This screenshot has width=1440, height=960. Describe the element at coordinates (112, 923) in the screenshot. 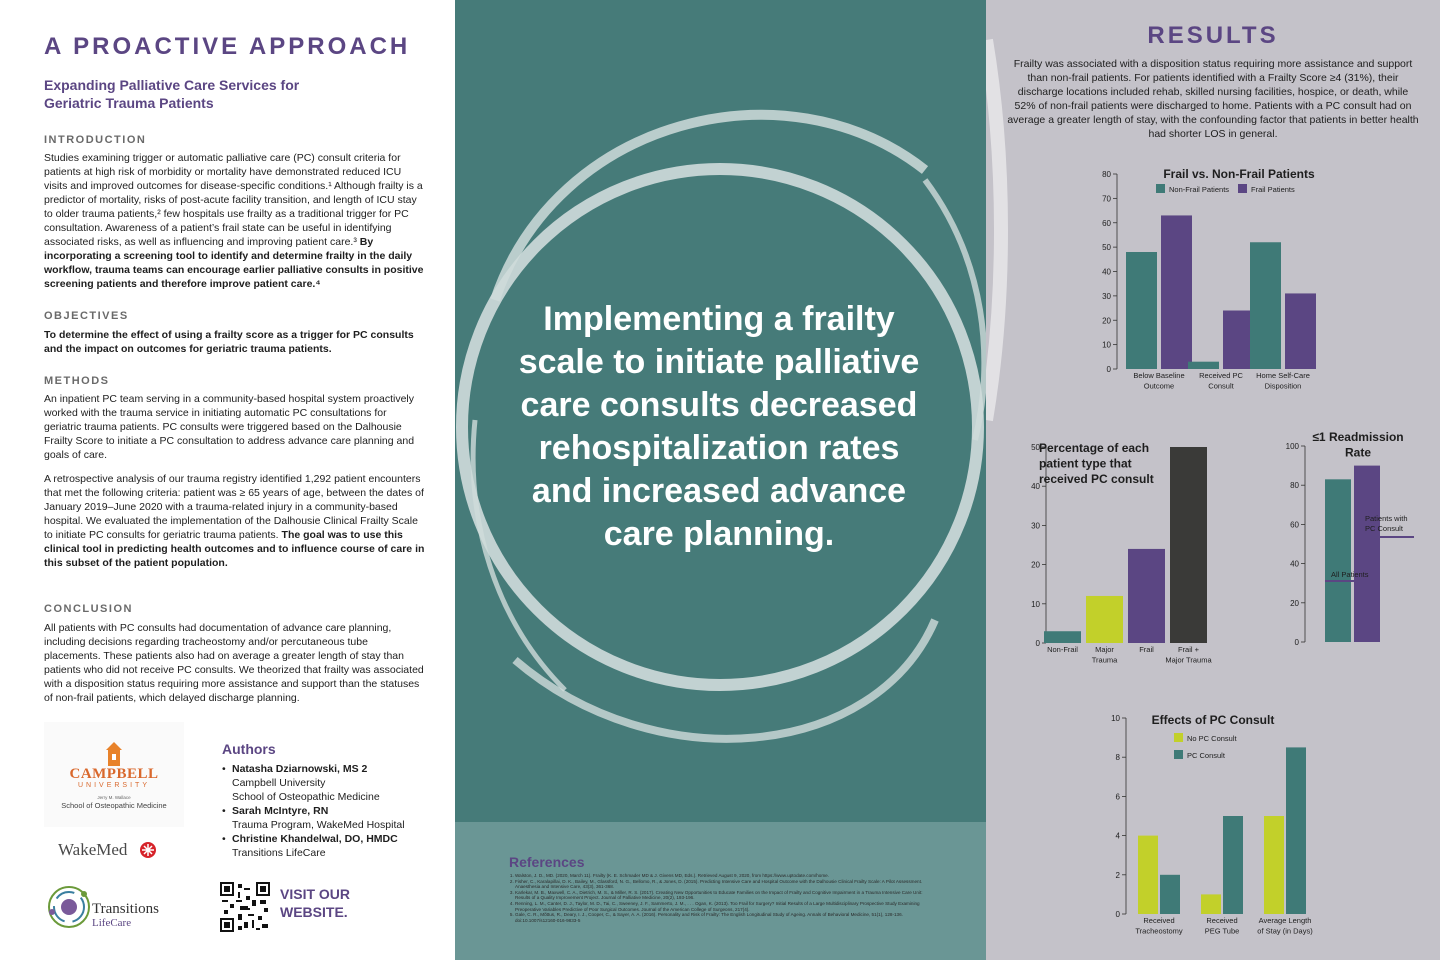

I see `lifecare-text: LifeCare` at that location.